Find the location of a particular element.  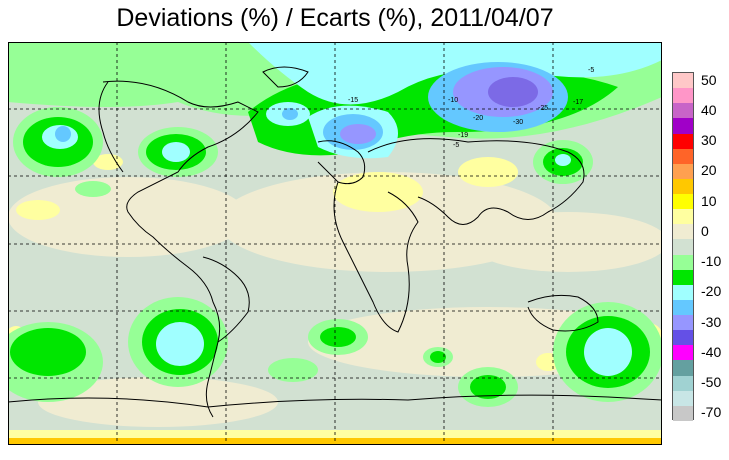

contour-label: -10 is located at coordinates (453, 100).